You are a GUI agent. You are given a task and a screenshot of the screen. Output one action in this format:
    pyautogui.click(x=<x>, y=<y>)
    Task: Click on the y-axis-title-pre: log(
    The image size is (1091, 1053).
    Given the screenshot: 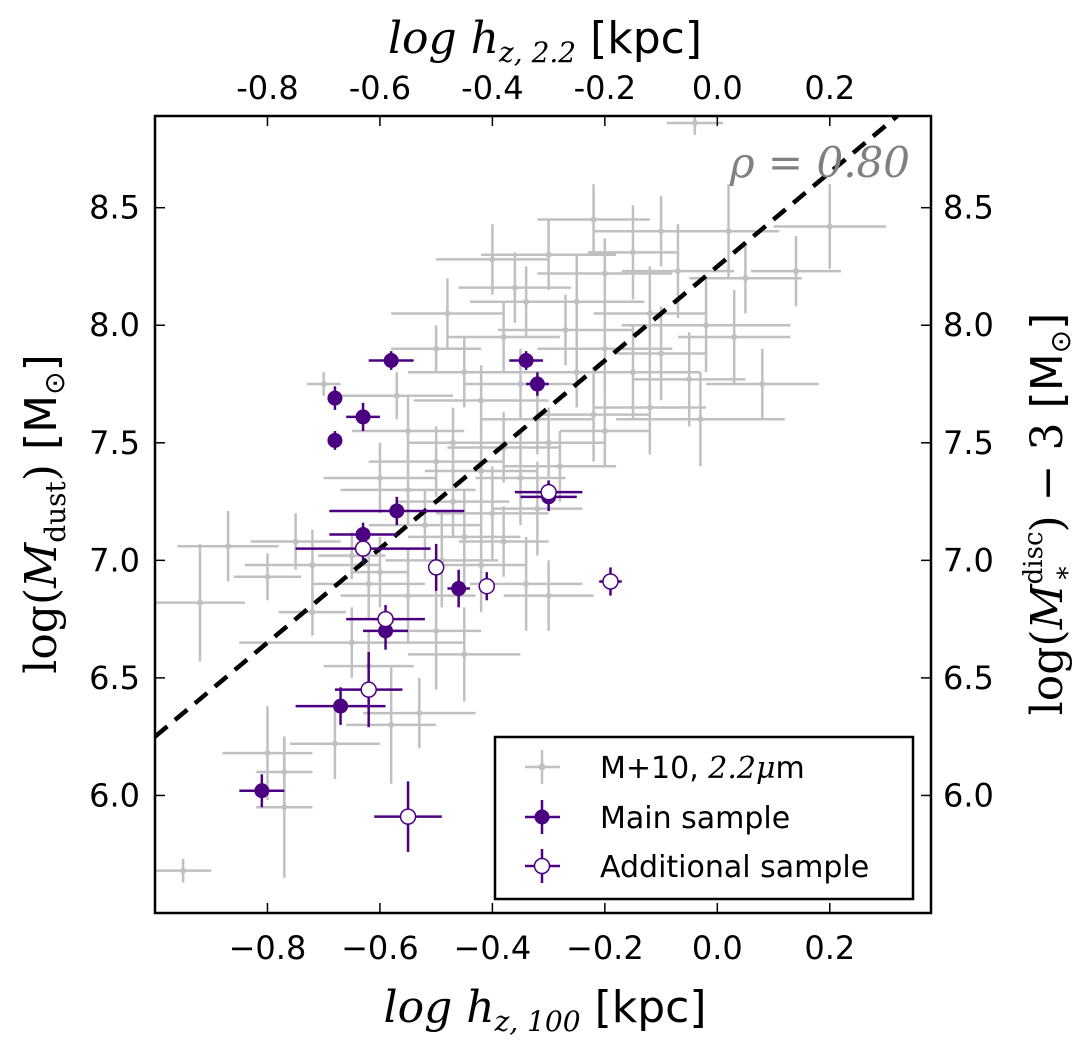 What is the action you would take?
    pyautogui.click(x=41, y=631)
    